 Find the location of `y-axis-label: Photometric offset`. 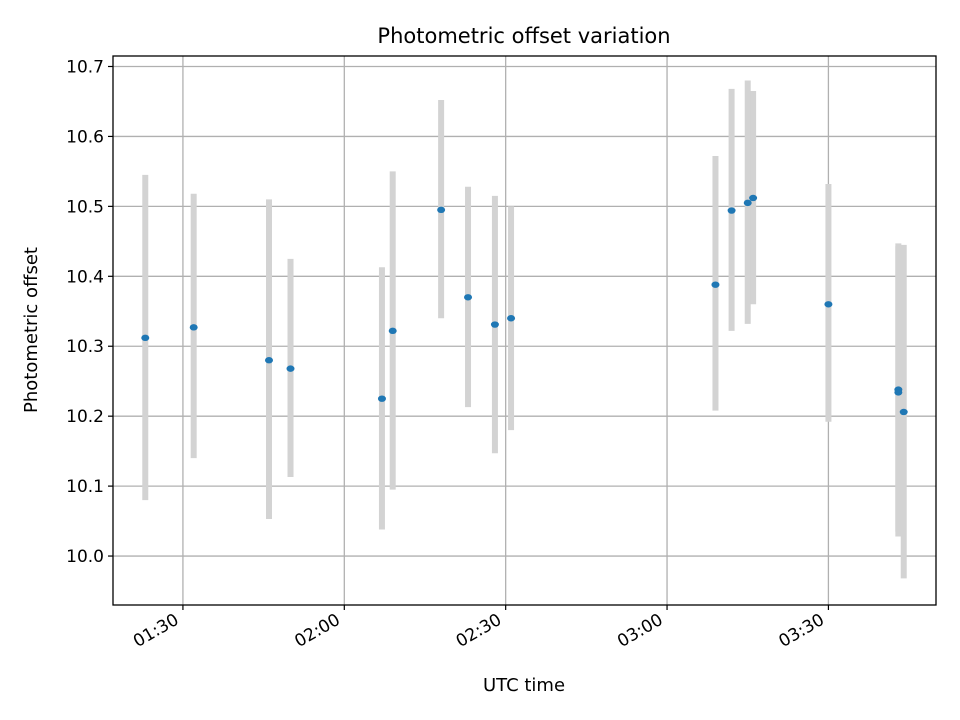

y-axis-label: Photometric offset is located at coordinates (31, 330).